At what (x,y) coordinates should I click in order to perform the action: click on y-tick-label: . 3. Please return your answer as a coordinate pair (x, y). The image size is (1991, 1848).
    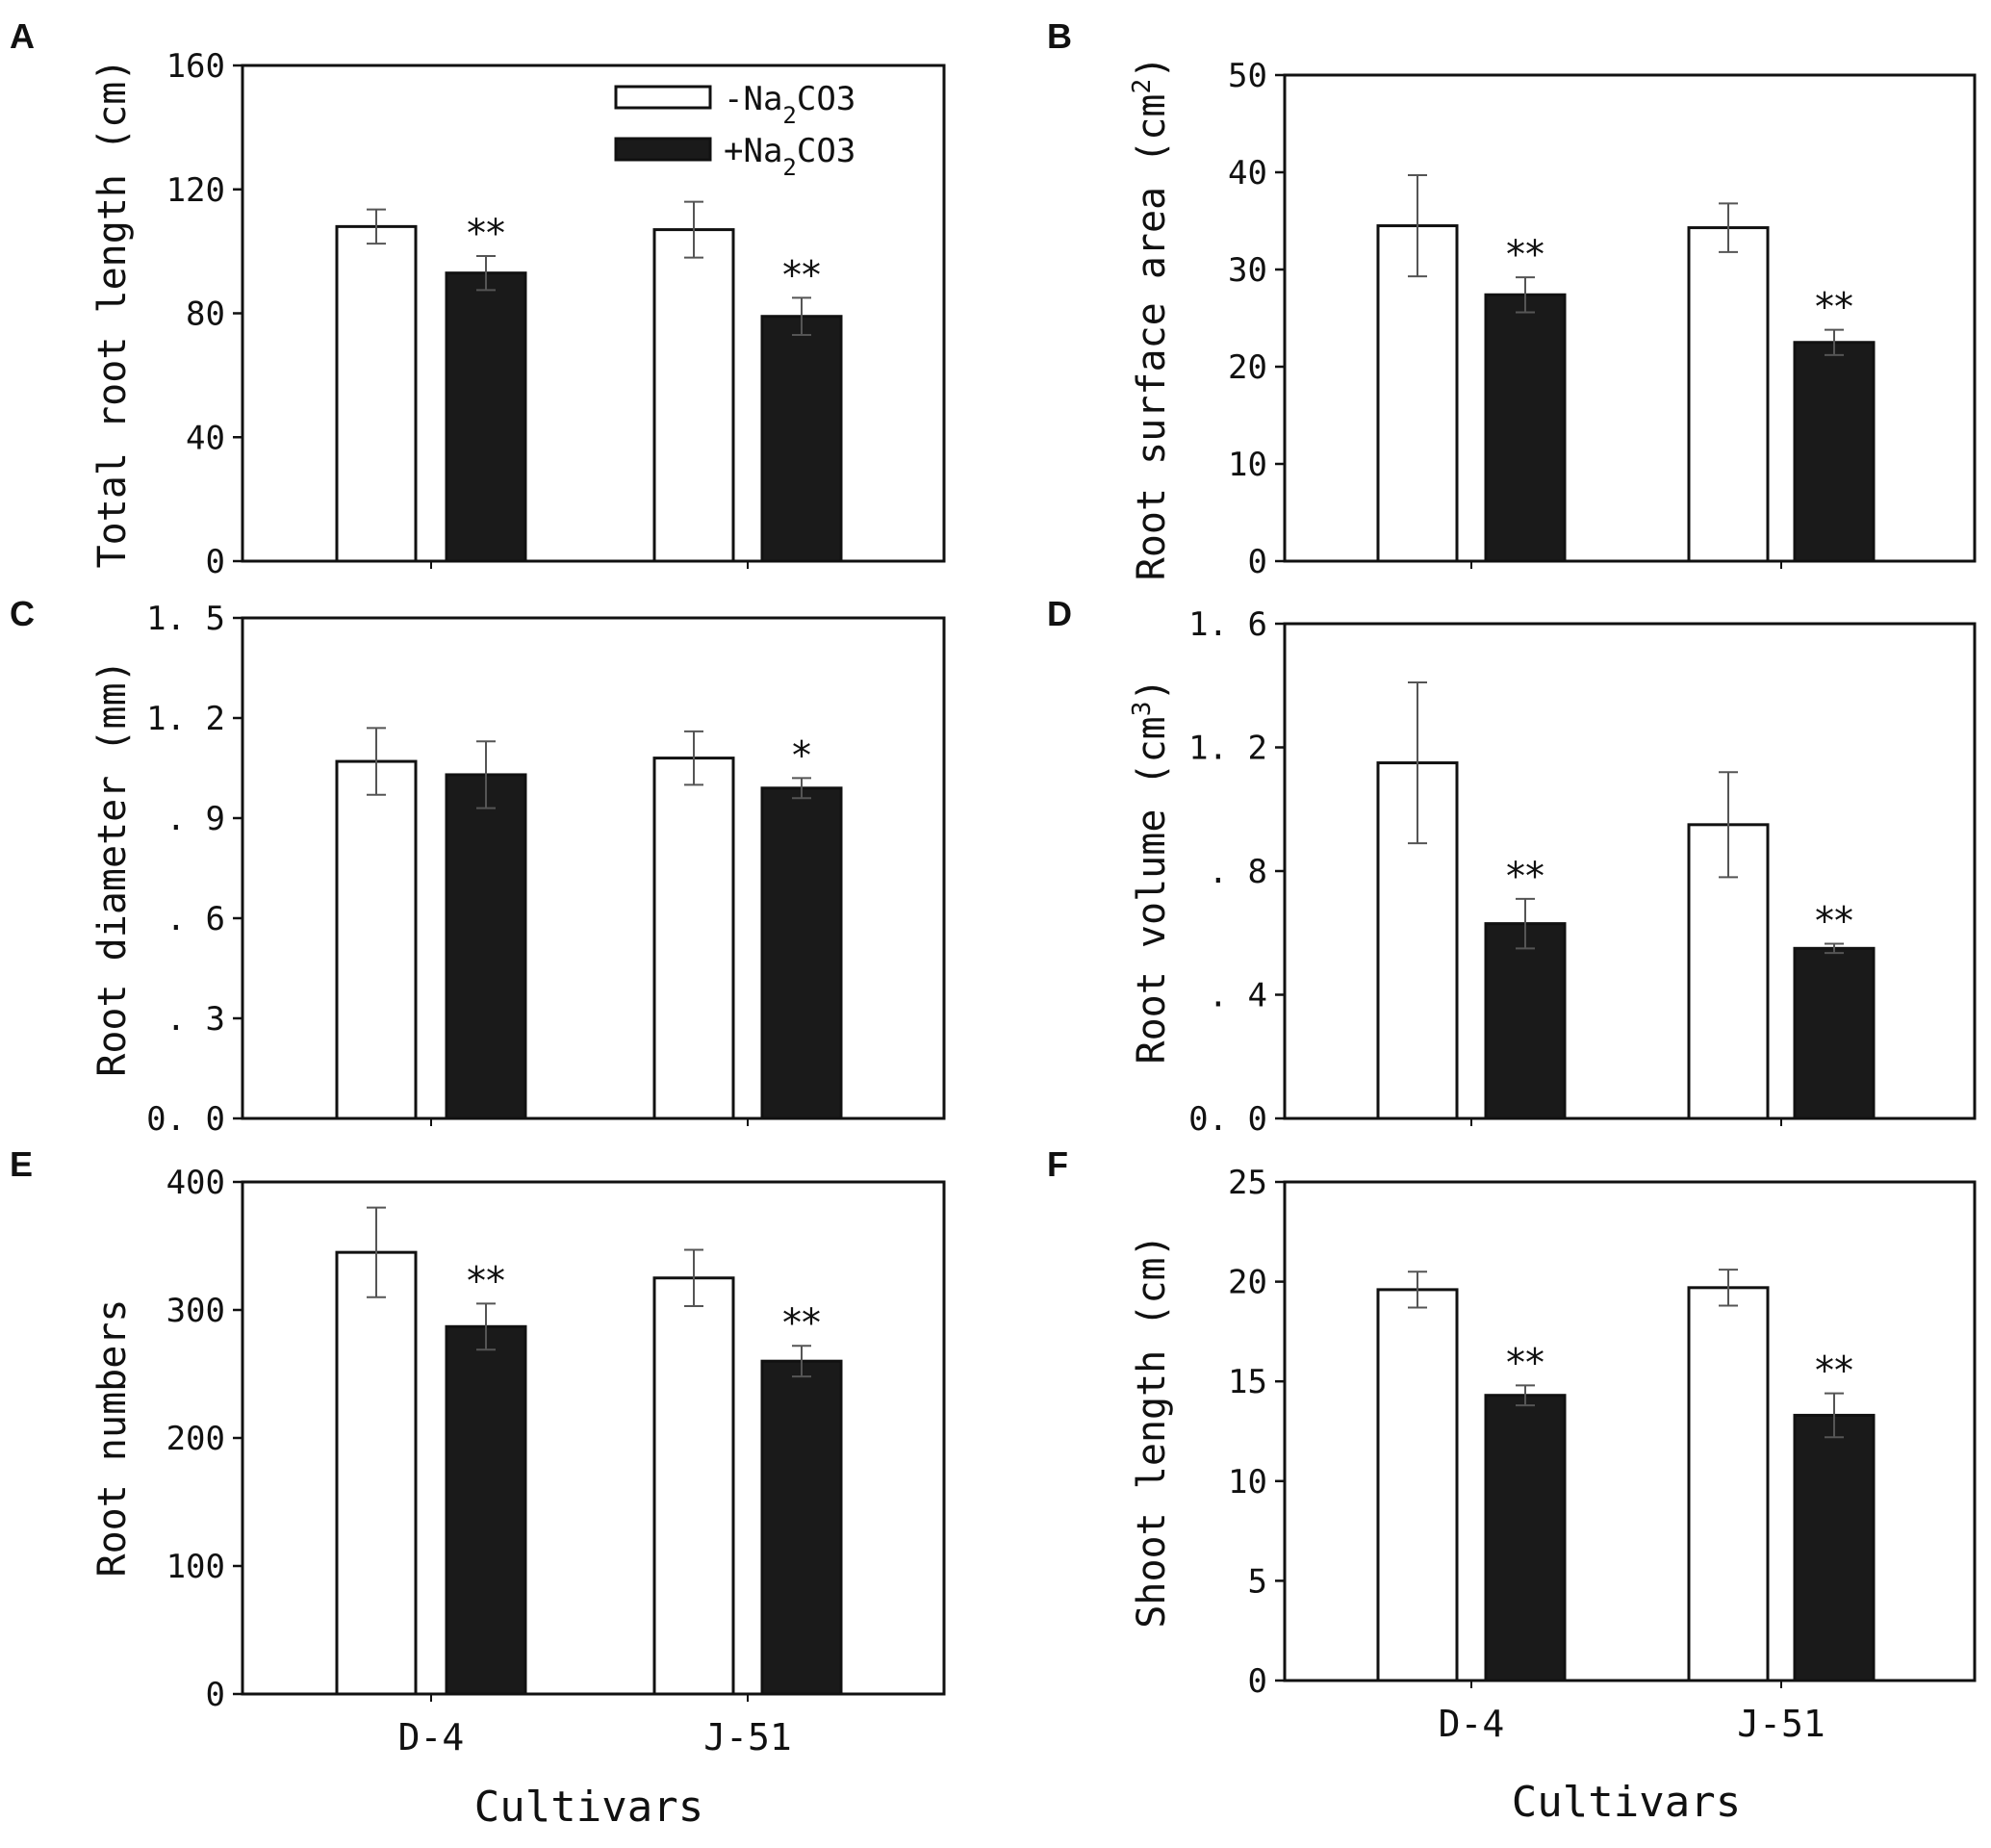
    Looking at the image, I should click on (196, 1019).